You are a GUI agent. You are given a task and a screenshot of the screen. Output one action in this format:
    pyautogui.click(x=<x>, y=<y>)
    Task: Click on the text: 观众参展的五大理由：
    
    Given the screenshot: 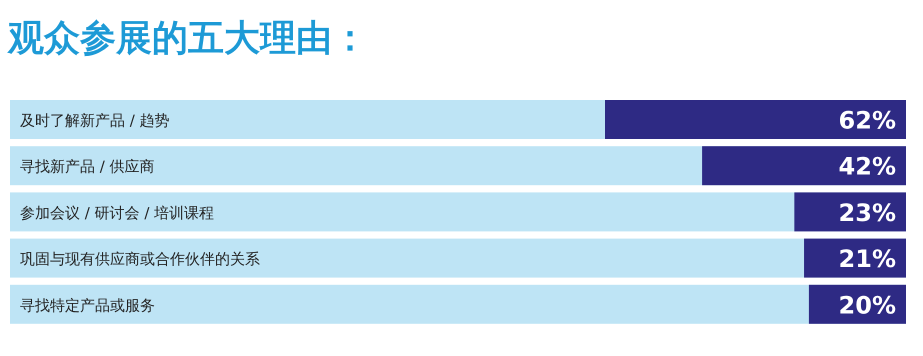 What is the action you would take?
    pyautogui.click(x=187, y=38)
    